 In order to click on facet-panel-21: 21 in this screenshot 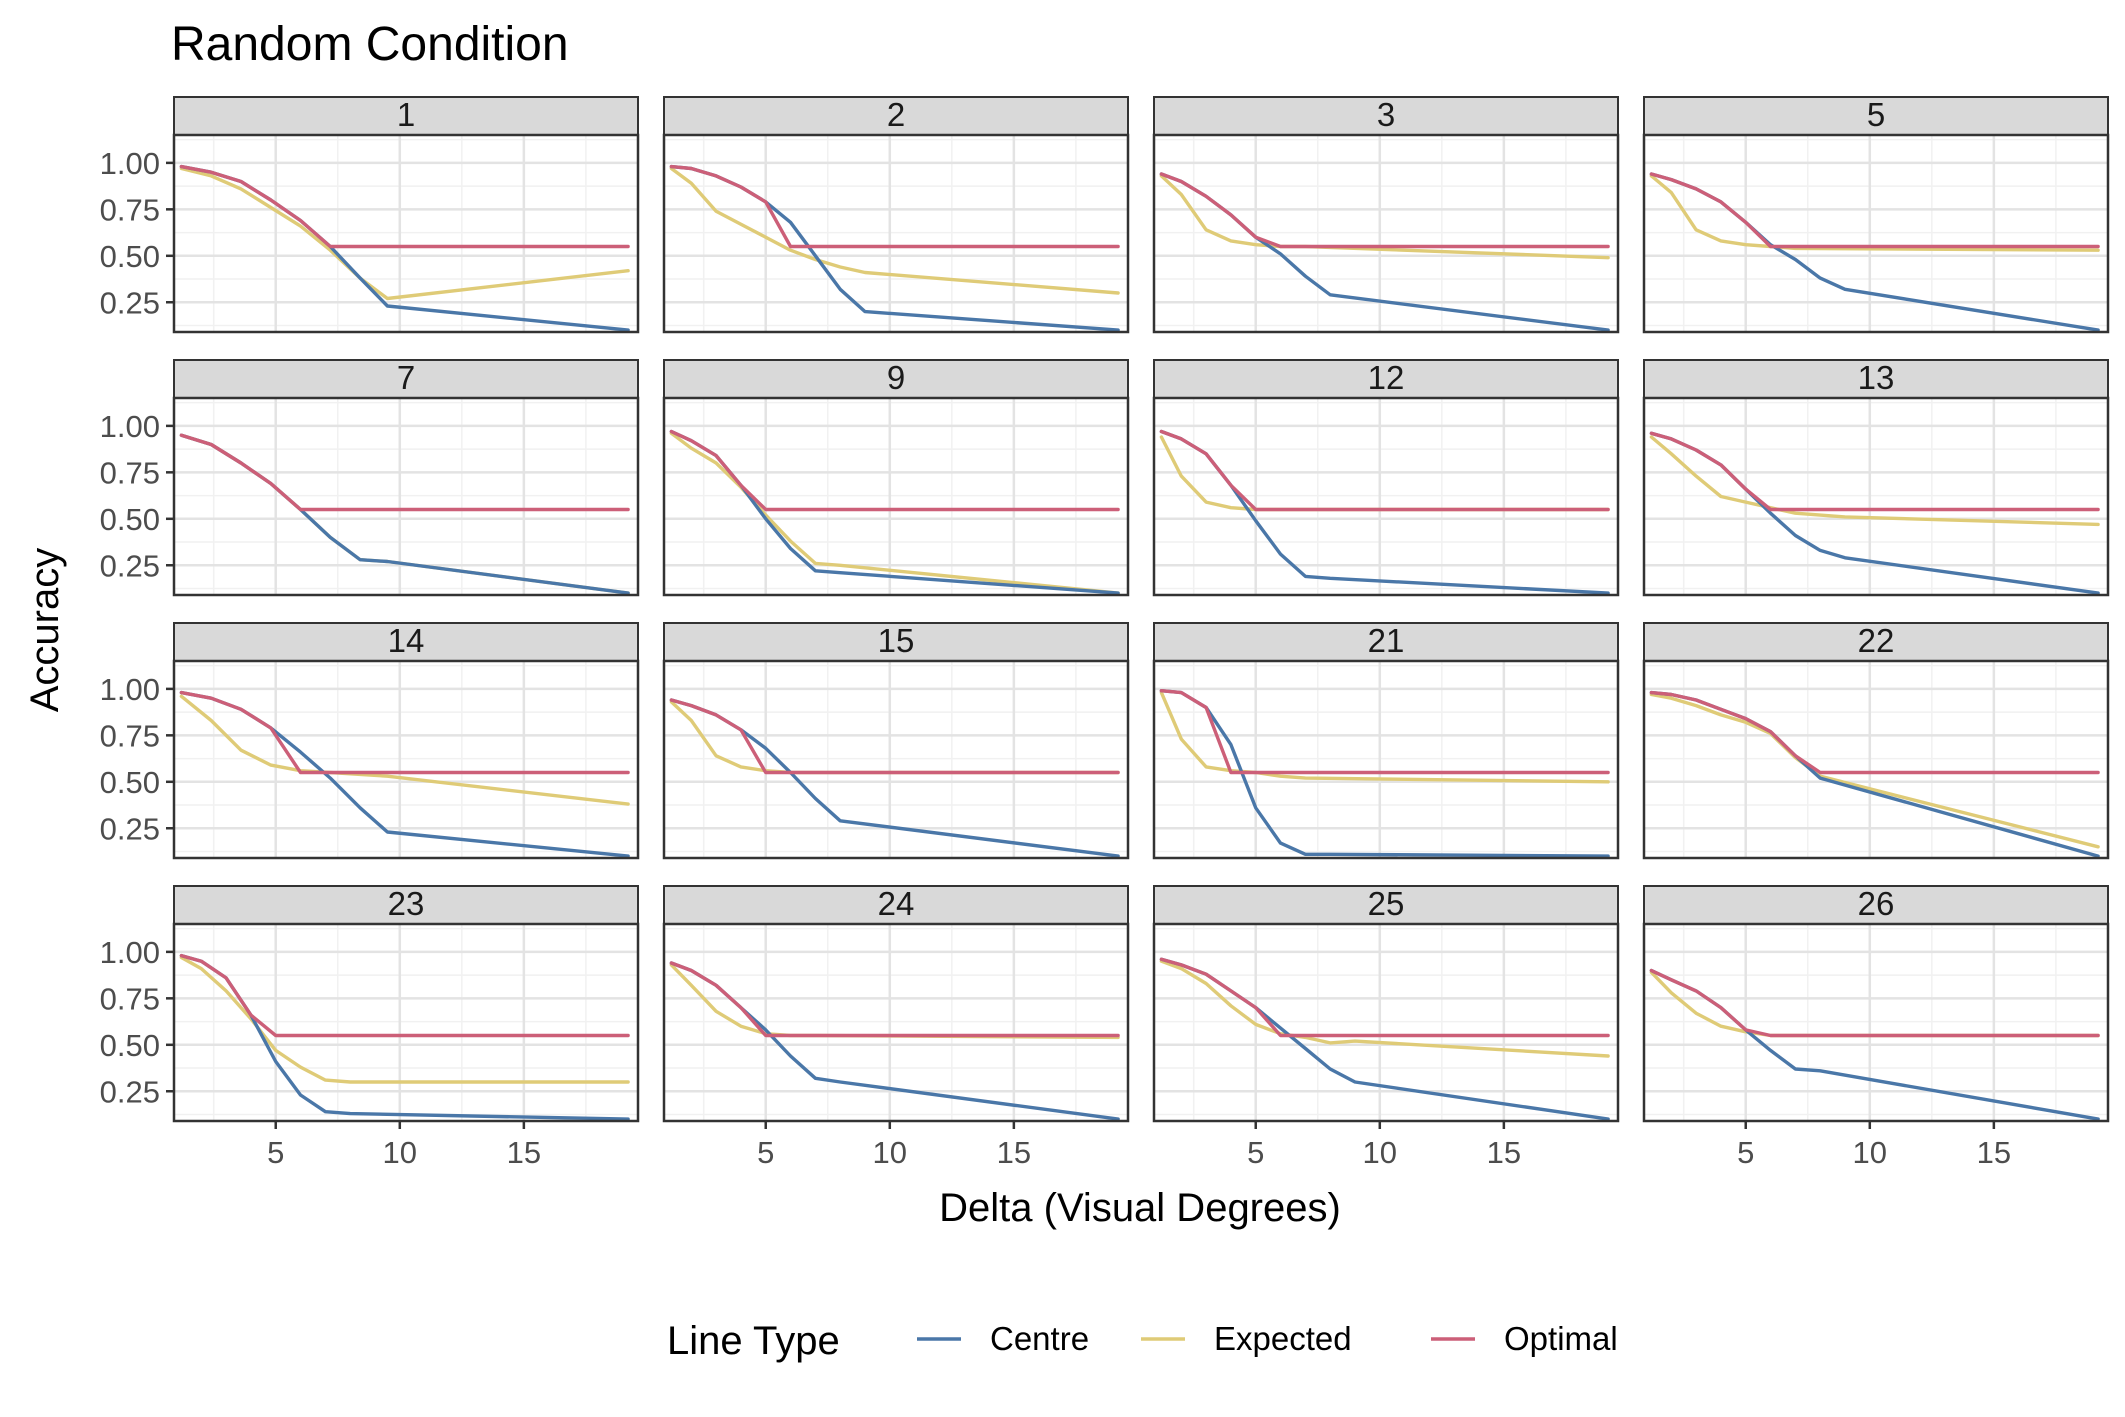, I will do `click(1386, 741)`.